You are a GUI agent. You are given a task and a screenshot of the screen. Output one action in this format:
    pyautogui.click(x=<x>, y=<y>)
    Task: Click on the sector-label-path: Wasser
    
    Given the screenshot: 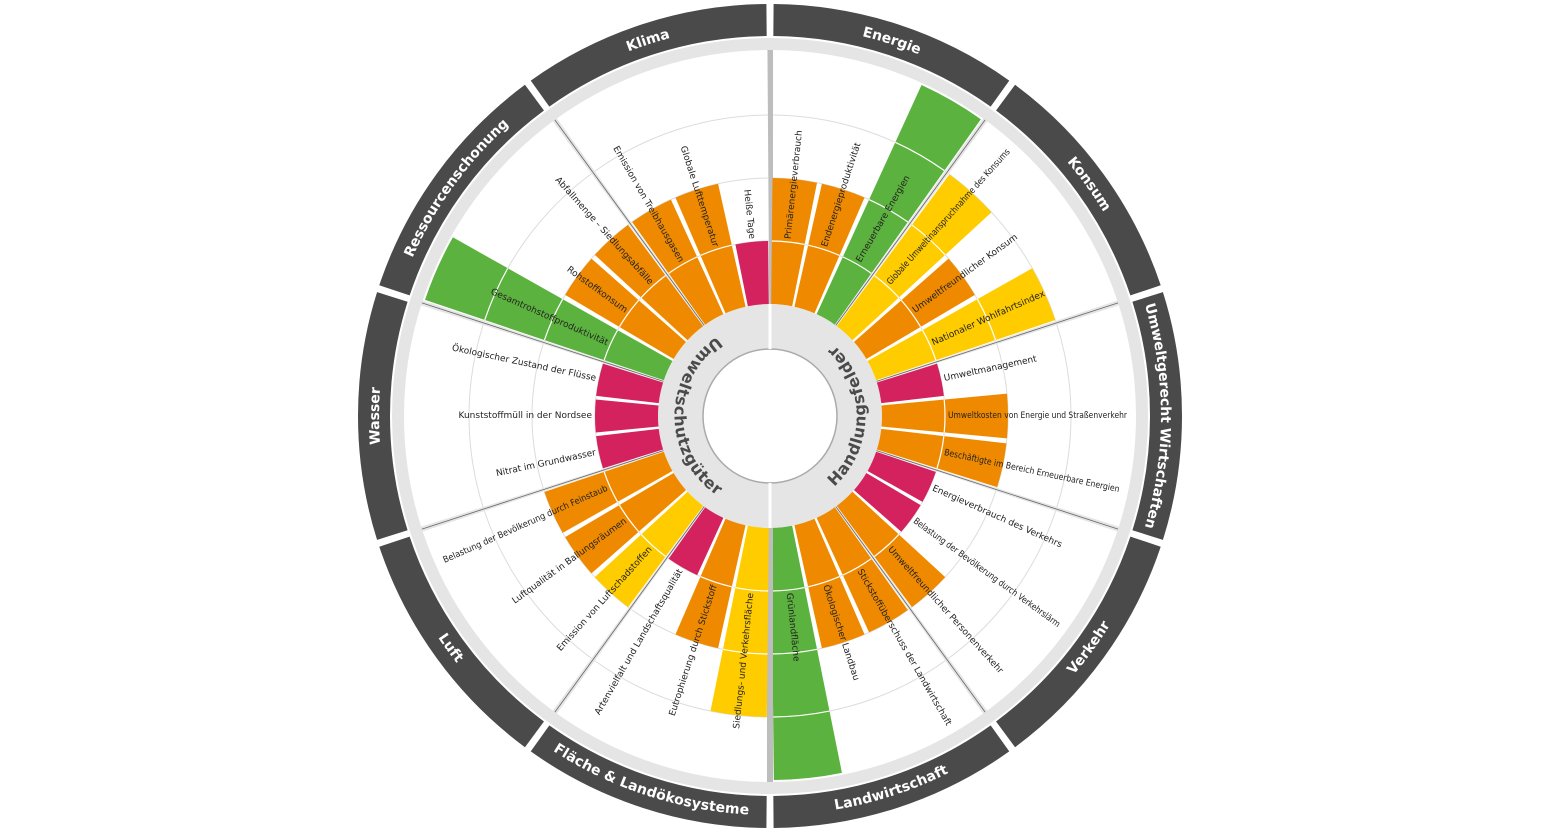 What is the action you would take?
    pyautogui.click(x=375, y=416)
    